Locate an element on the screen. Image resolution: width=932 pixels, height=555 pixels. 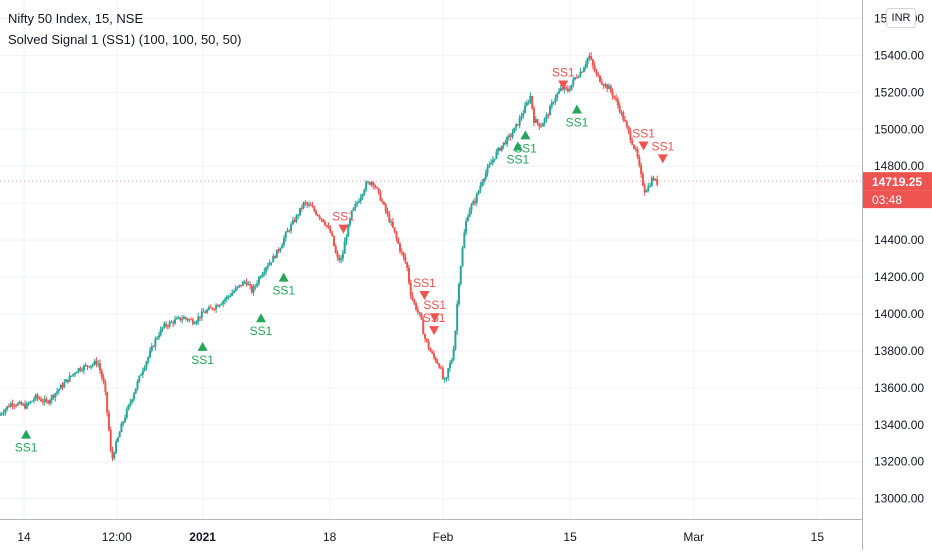
time-axis: 14 12:00 2021 18 Feb 15 Mar 15 is located at coordinates (420, 537).